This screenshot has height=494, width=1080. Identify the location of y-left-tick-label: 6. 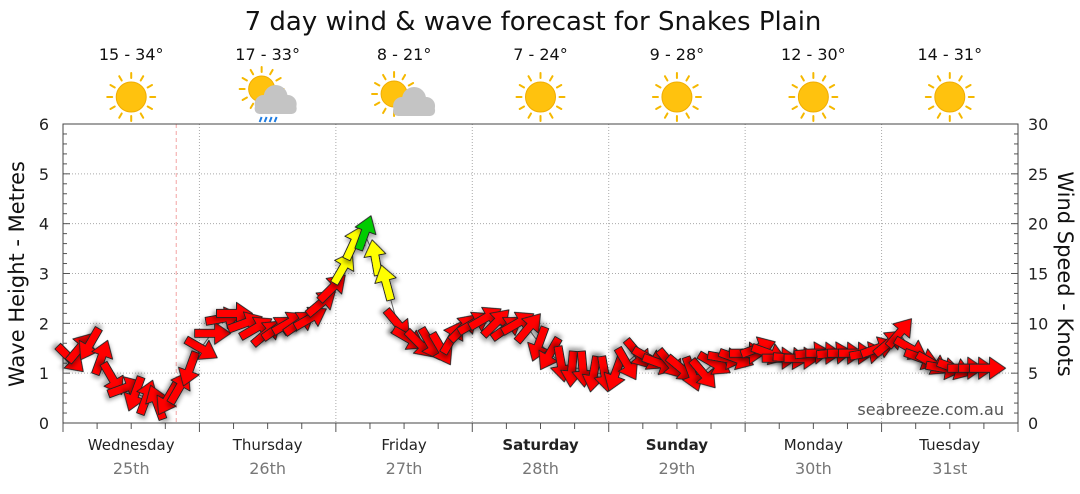
(44, 124).